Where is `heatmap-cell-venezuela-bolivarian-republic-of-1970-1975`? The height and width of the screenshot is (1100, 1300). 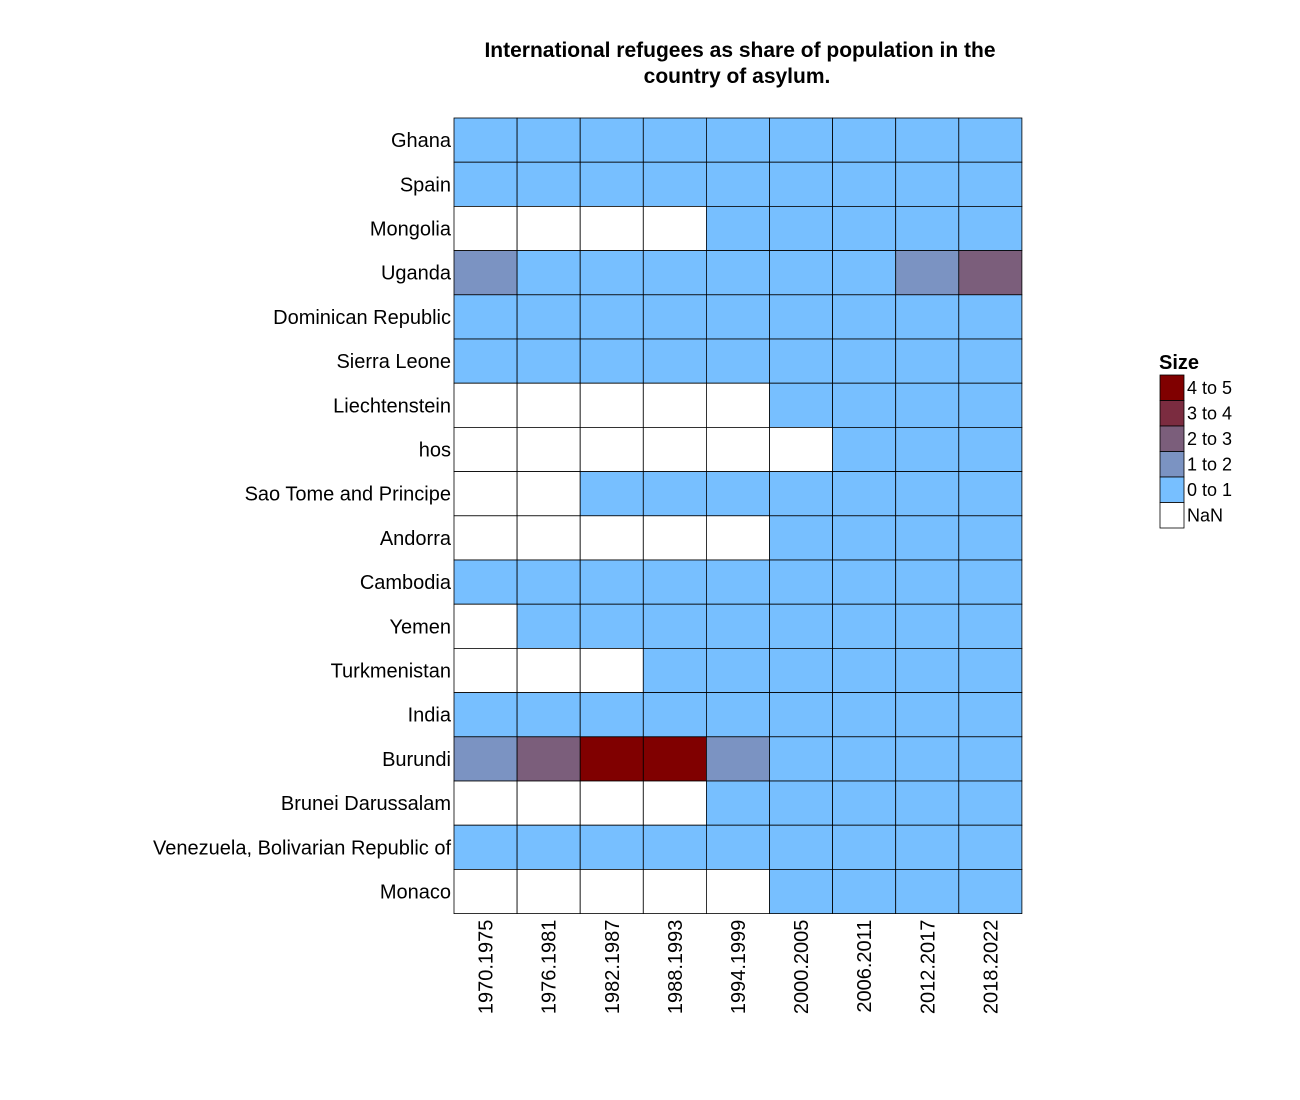 heatmap-cell-venezuela-bolivarian-republic-of-1970-1975 is located at coordinates (485, 847).